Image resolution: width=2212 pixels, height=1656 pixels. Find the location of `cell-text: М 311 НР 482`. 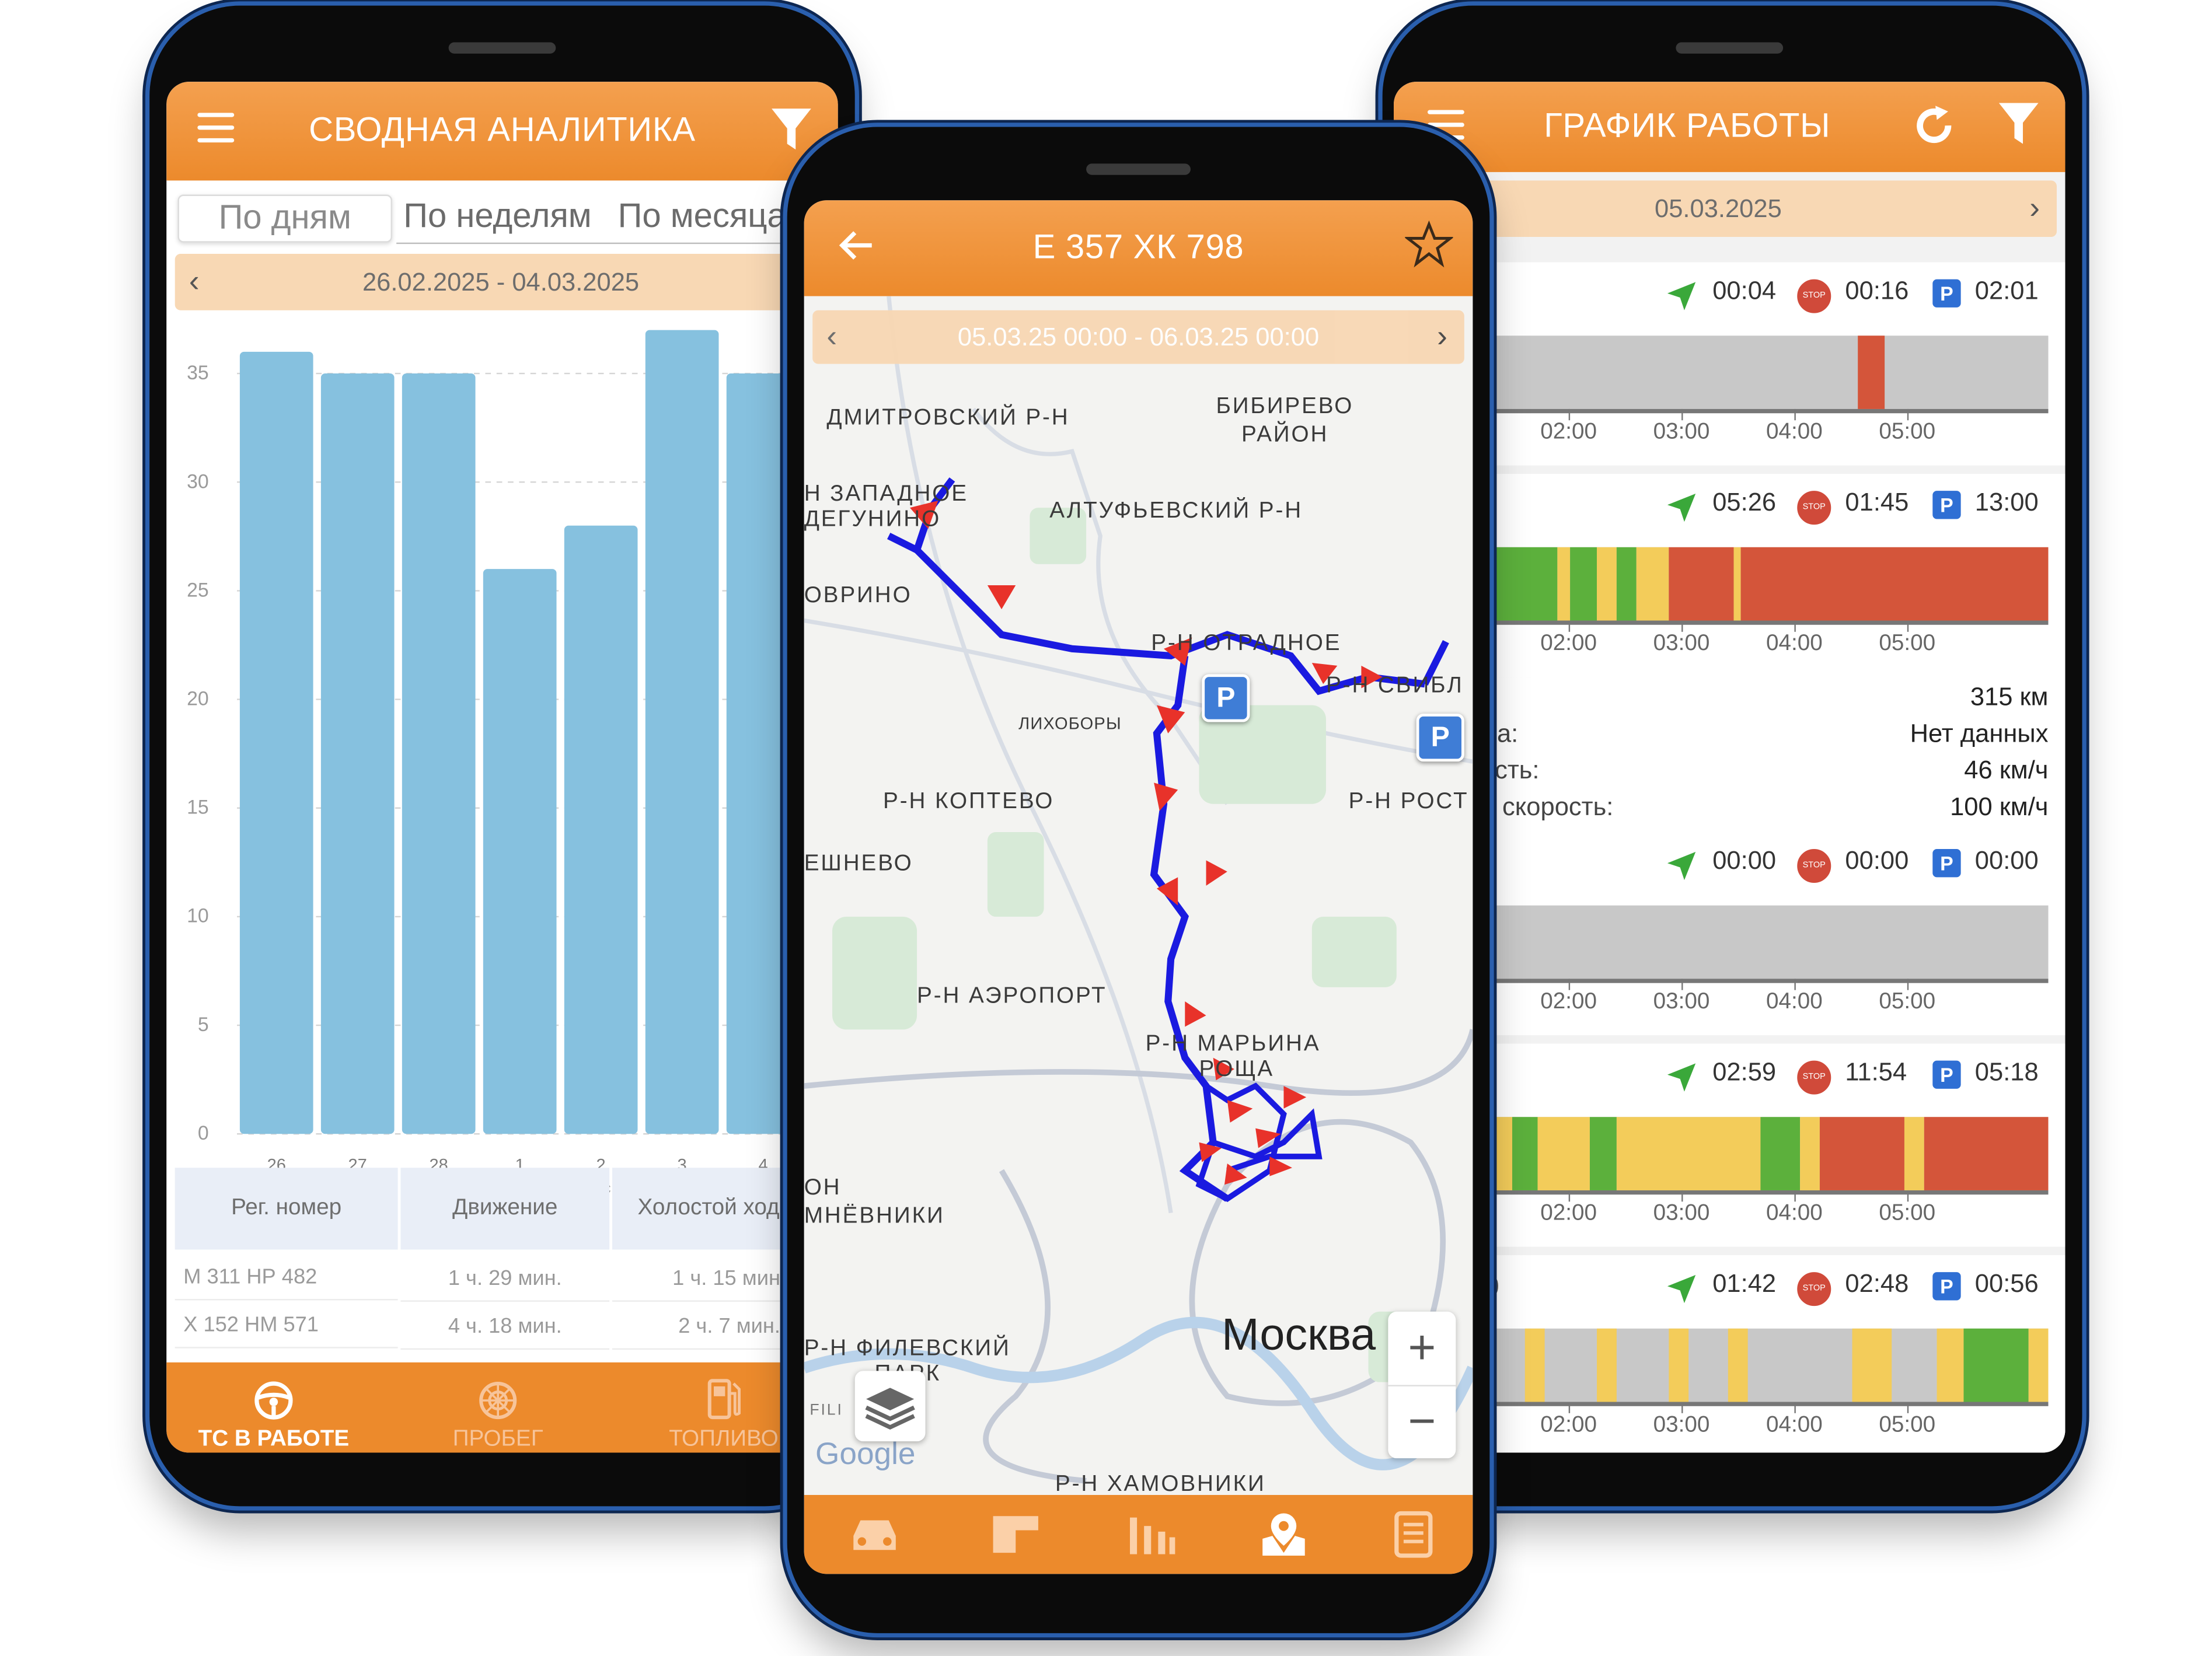

cell-text: М 311 НР 482 is located at coordinates (250, 1277).